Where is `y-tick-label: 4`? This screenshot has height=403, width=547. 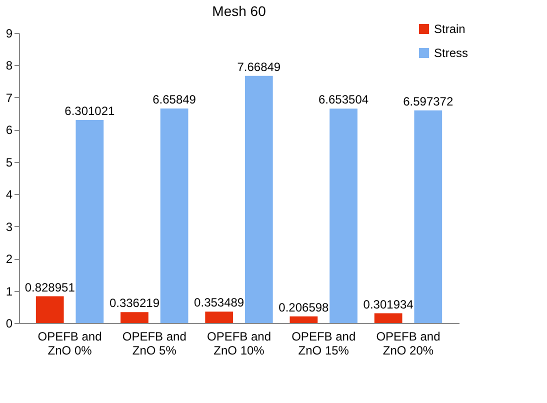
y-tick-label: 4 is located at coordinates (9, 195).